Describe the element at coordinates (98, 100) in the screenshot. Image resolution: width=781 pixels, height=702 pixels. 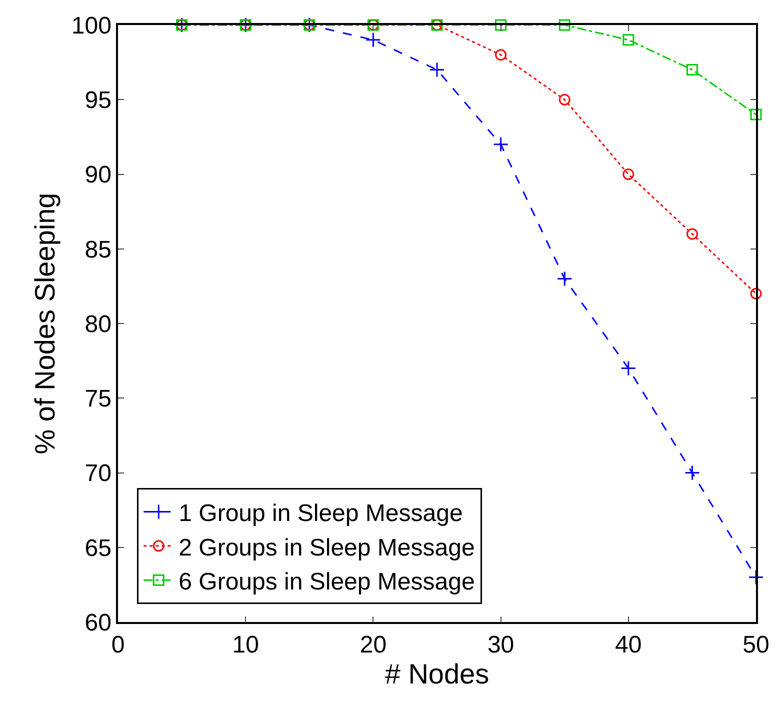
I see `y-tick-label: 95` at that location.